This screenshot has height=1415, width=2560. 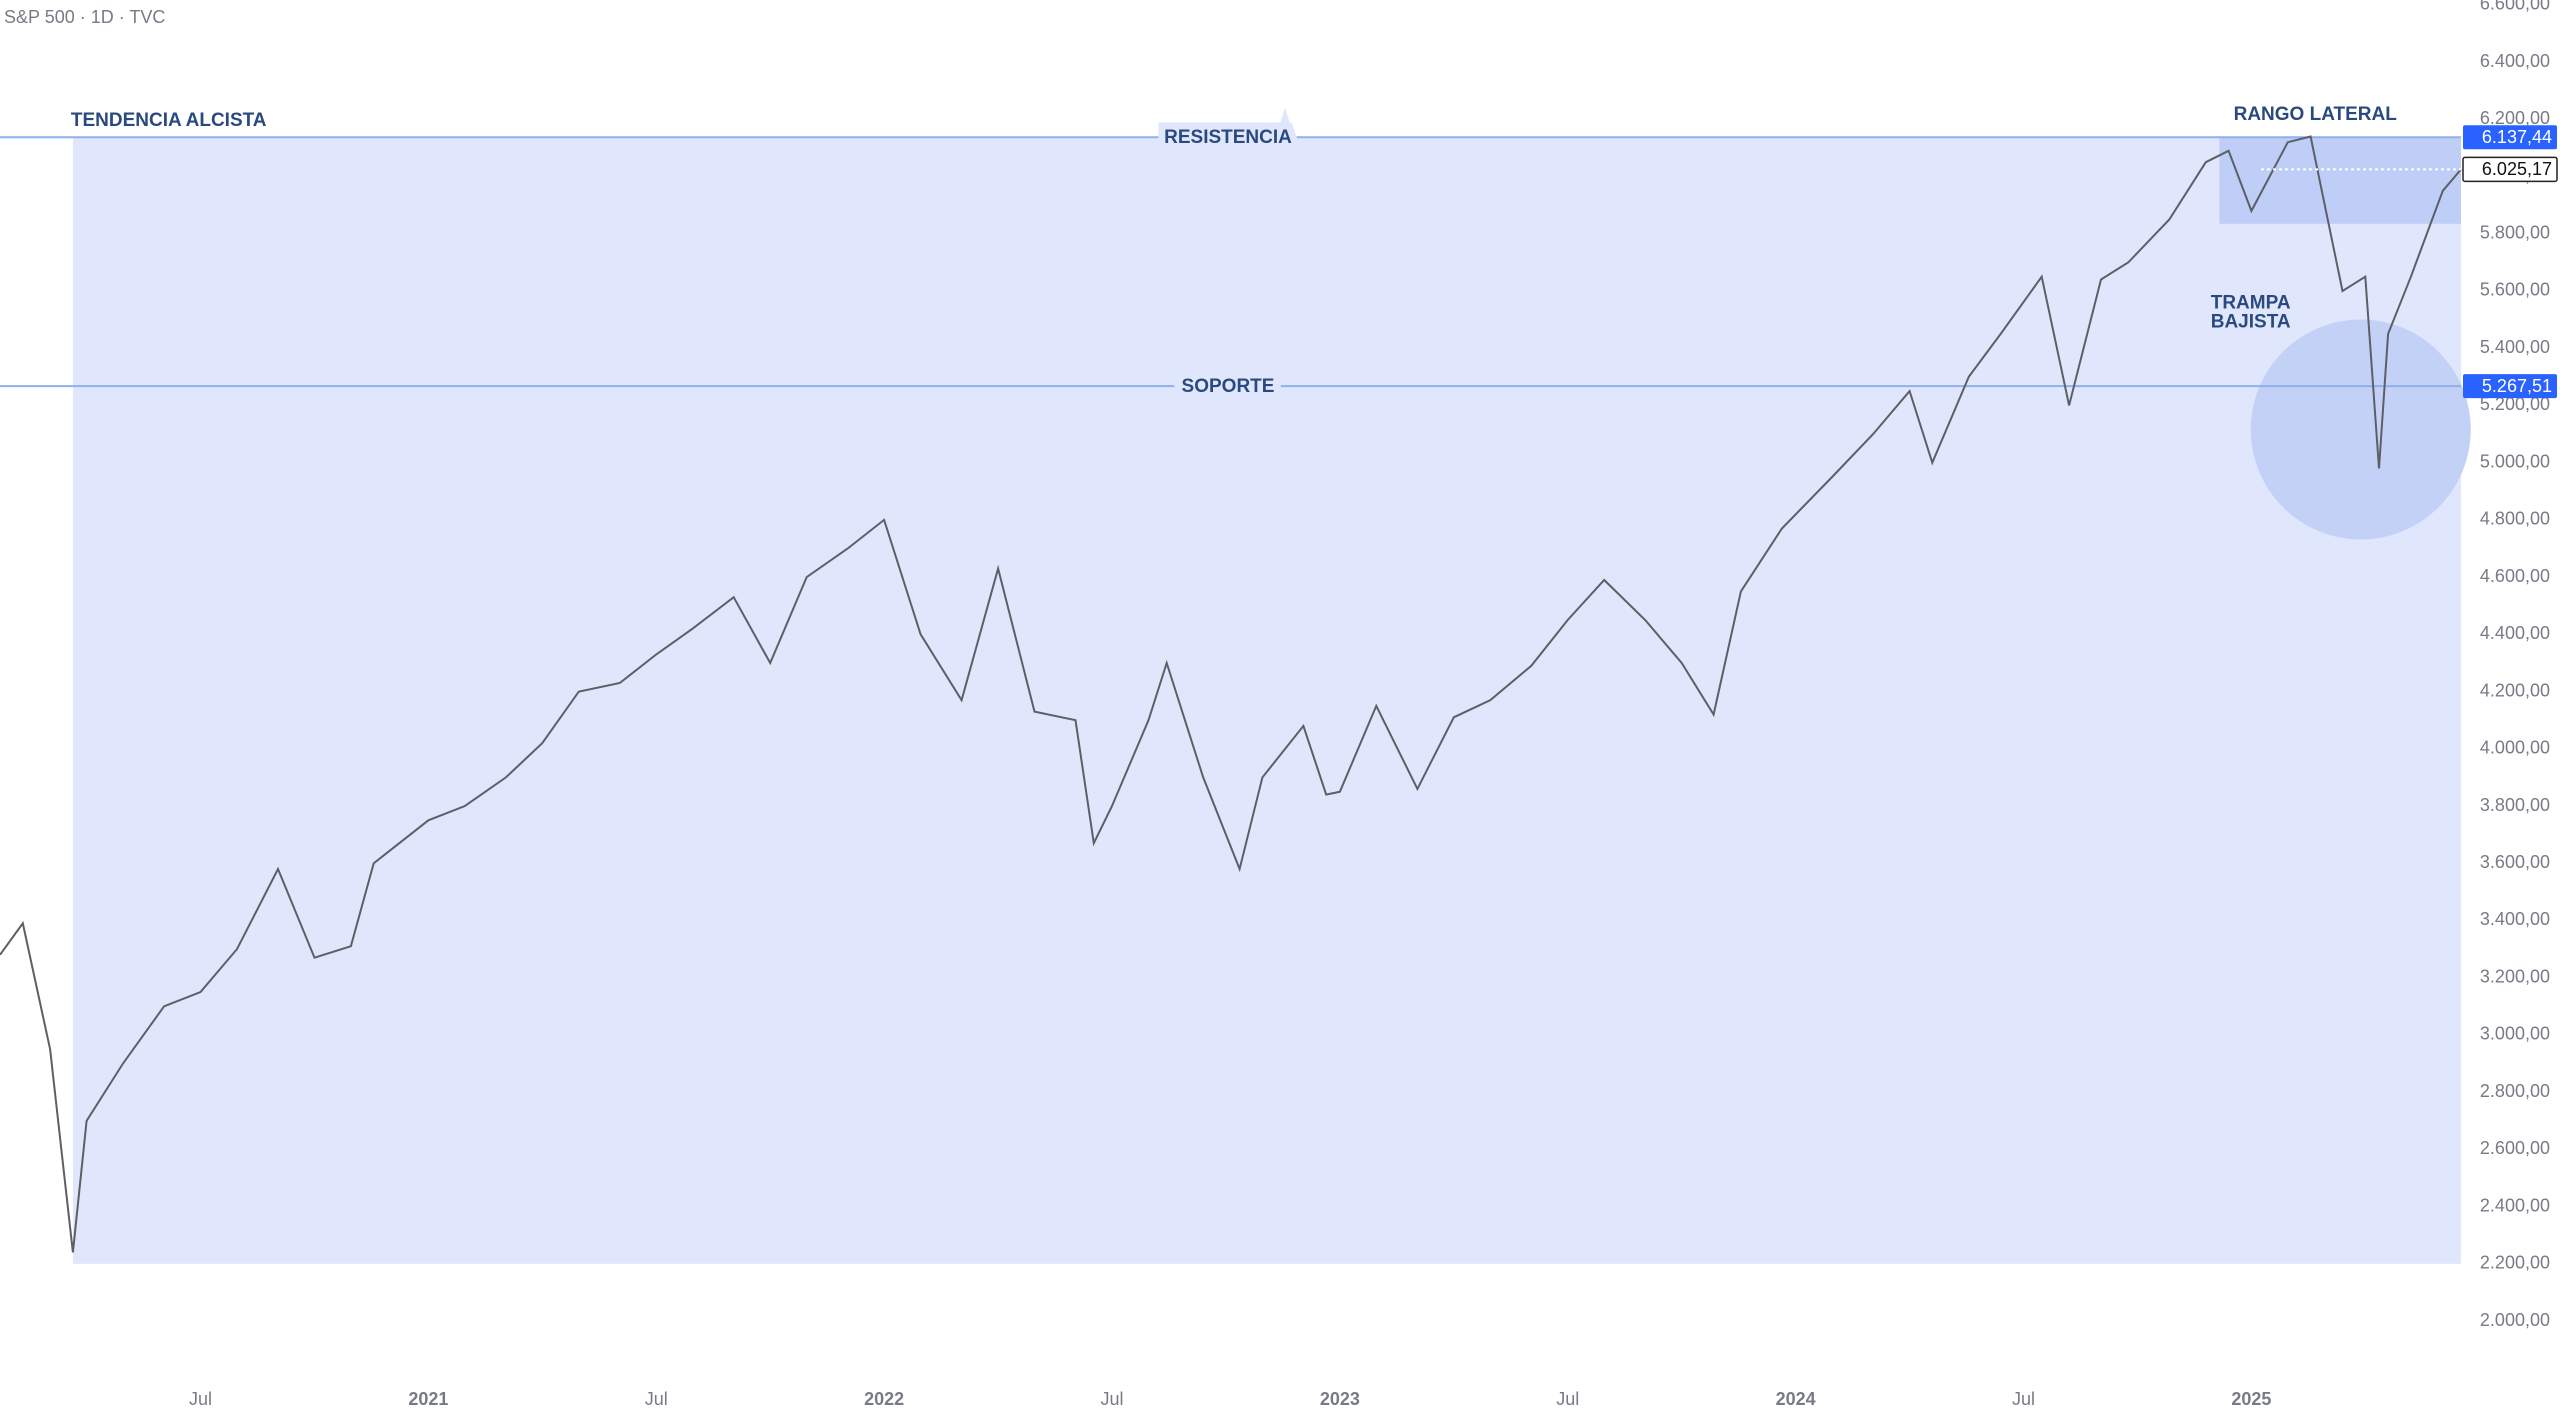 What do you see at coordinates (1228, 137) in the screenshot?
I see `level-label: RESISTENCIA` at bounding box center [1228, 137].